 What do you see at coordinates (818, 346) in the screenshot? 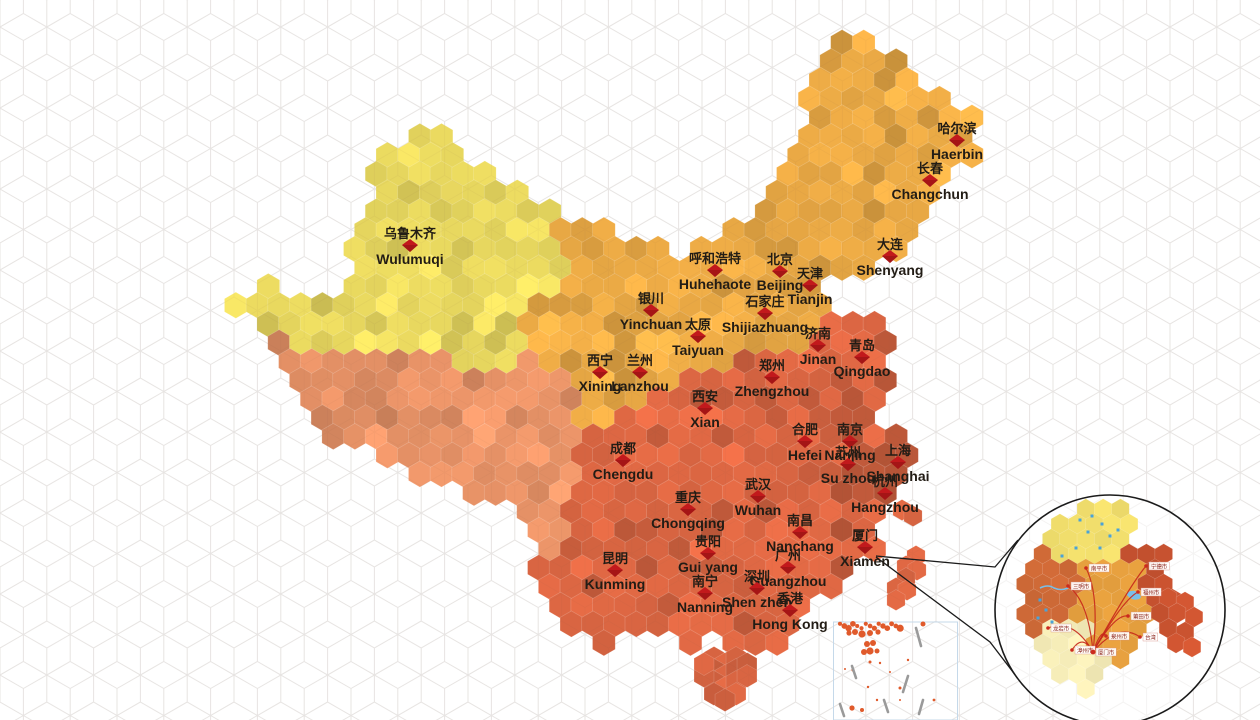
I see `city-marker: 济南 Jinan` at bounding box center [818, 346].